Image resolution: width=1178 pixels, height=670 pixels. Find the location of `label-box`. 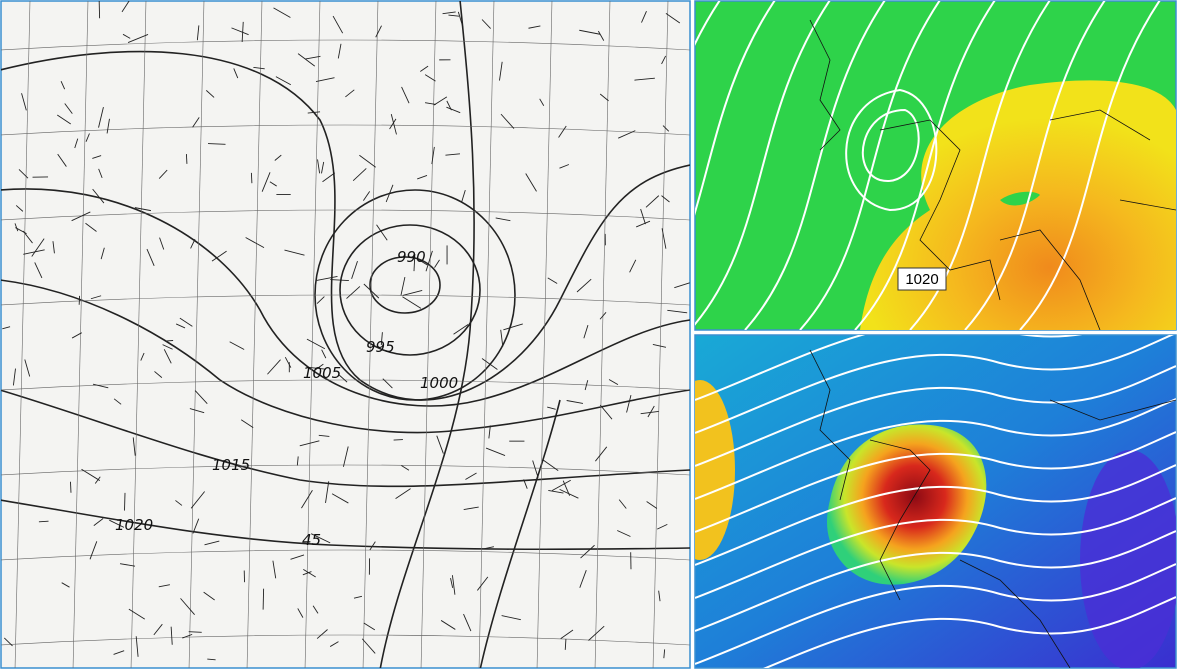

label-box is located at coordinates (922, 279).